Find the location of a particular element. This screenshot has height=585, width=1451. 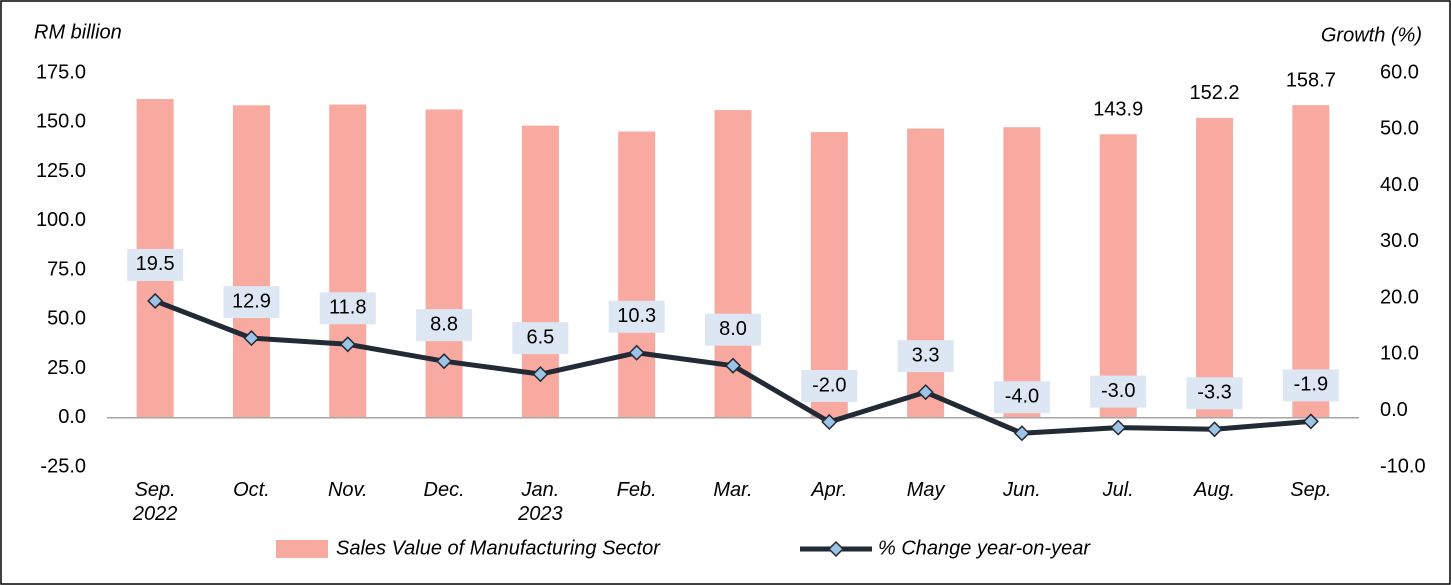

y-tick-label: 0.0 is located at coordinates (72, 417).